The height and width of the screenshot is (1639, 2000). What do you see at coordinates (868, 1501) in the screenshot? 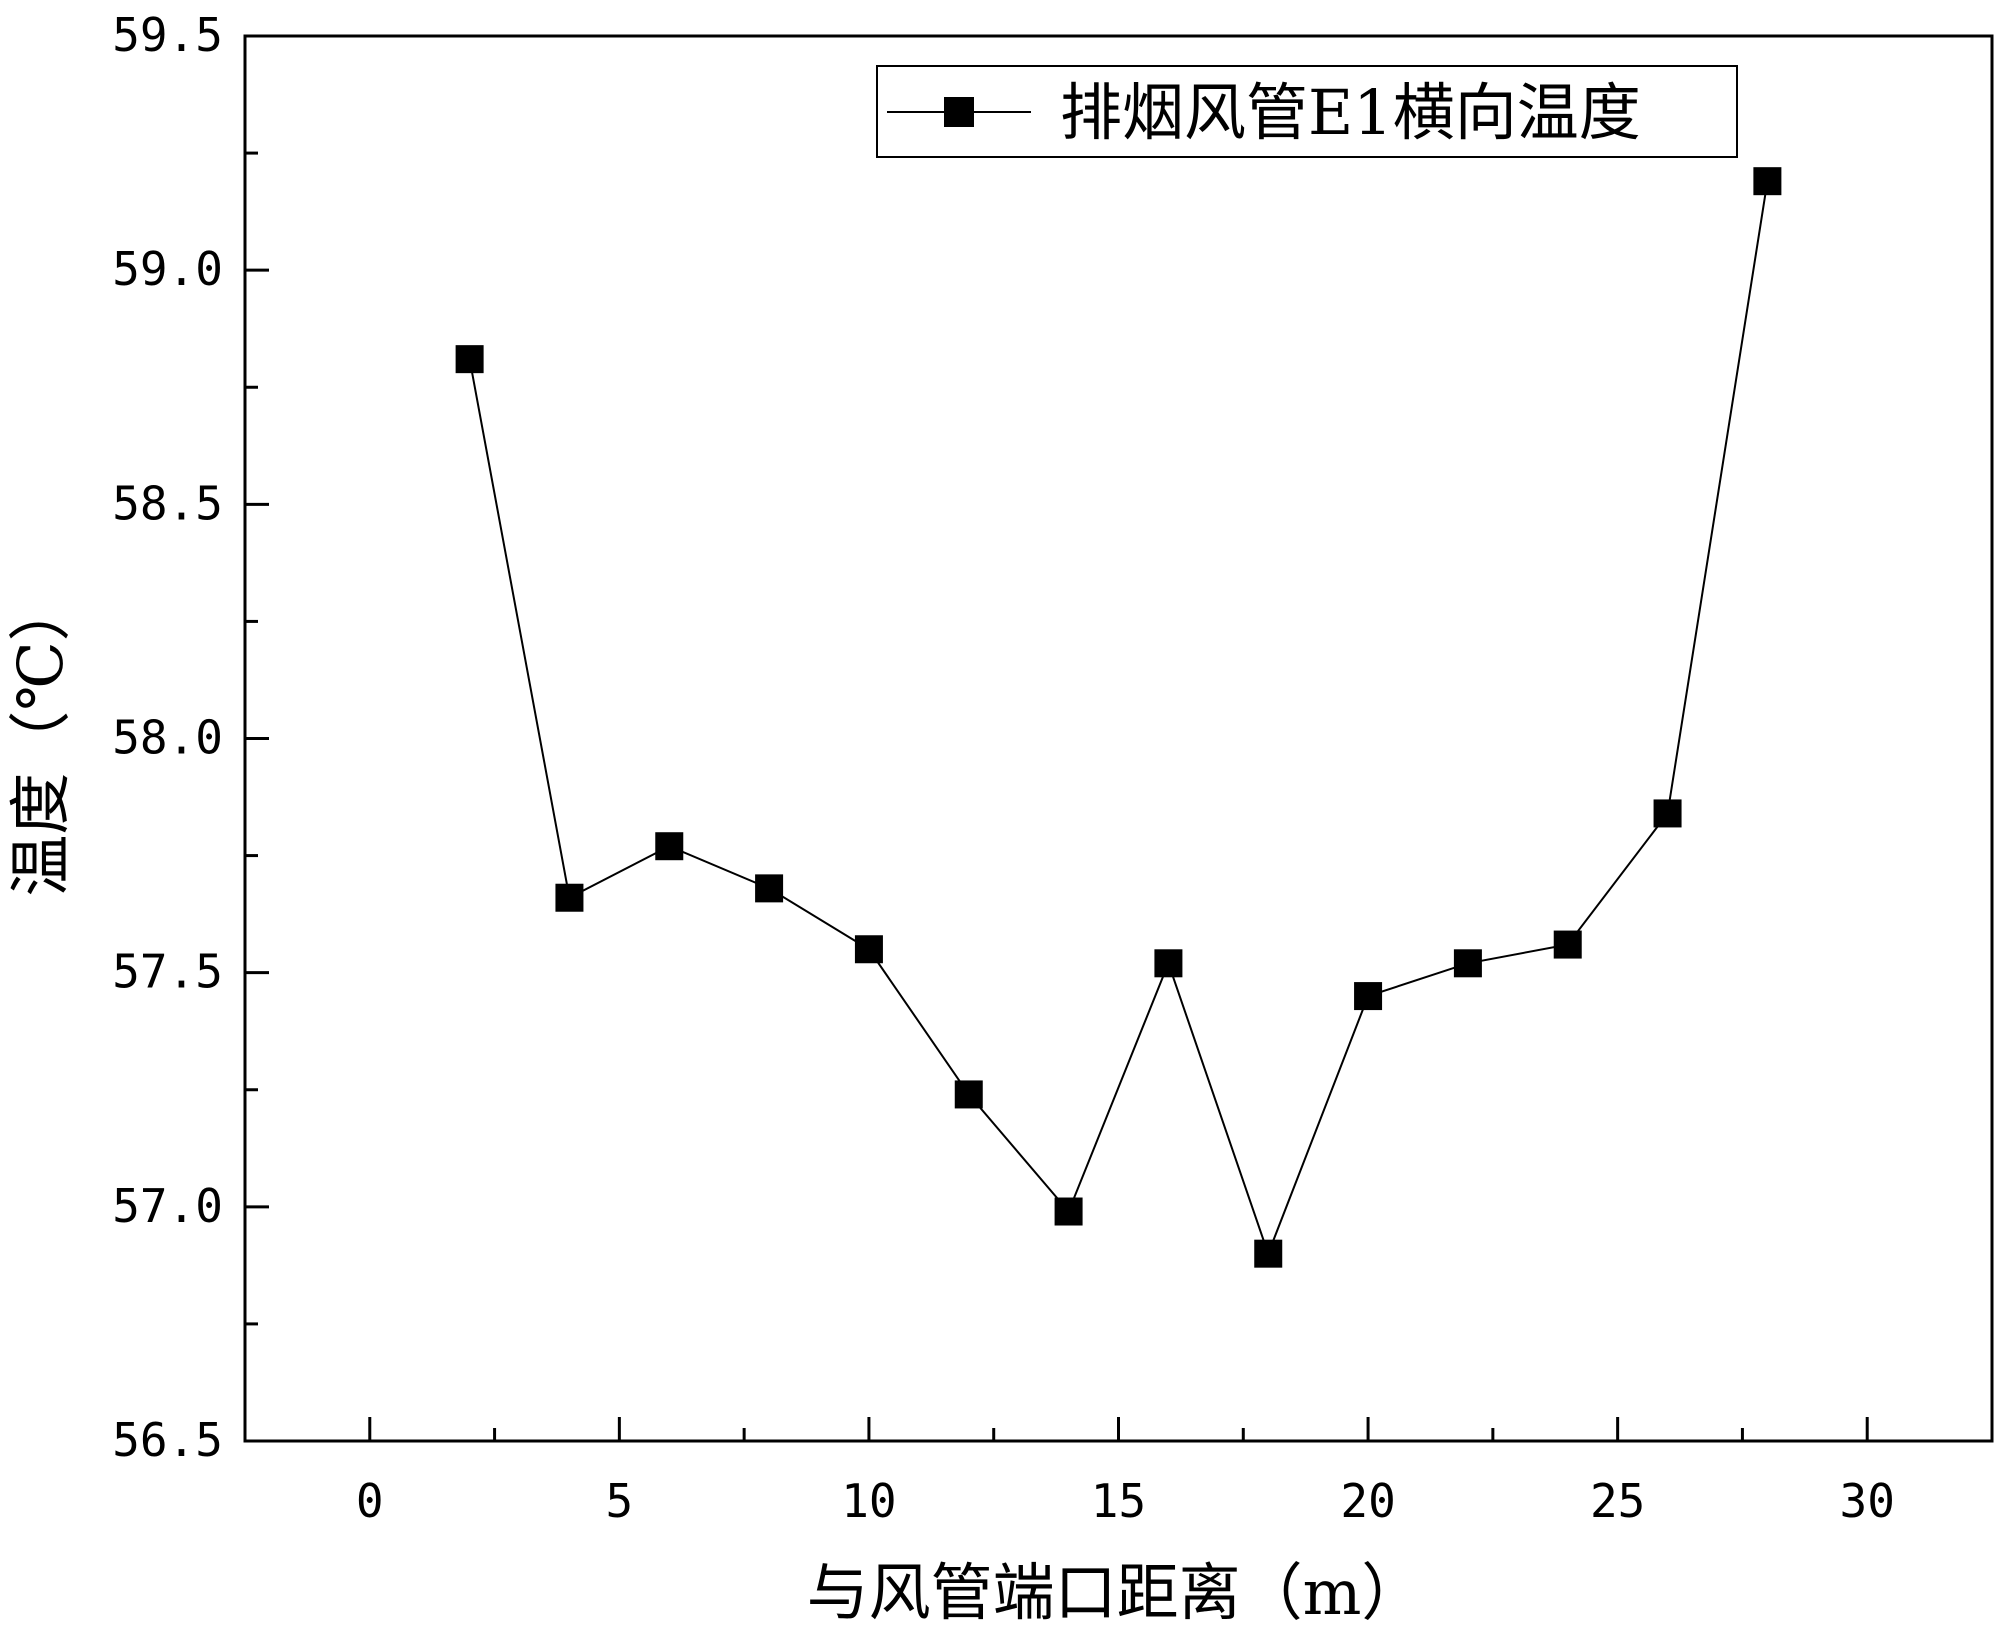
I see `x-tick-label: 10` at bounding box center [868, 1501].